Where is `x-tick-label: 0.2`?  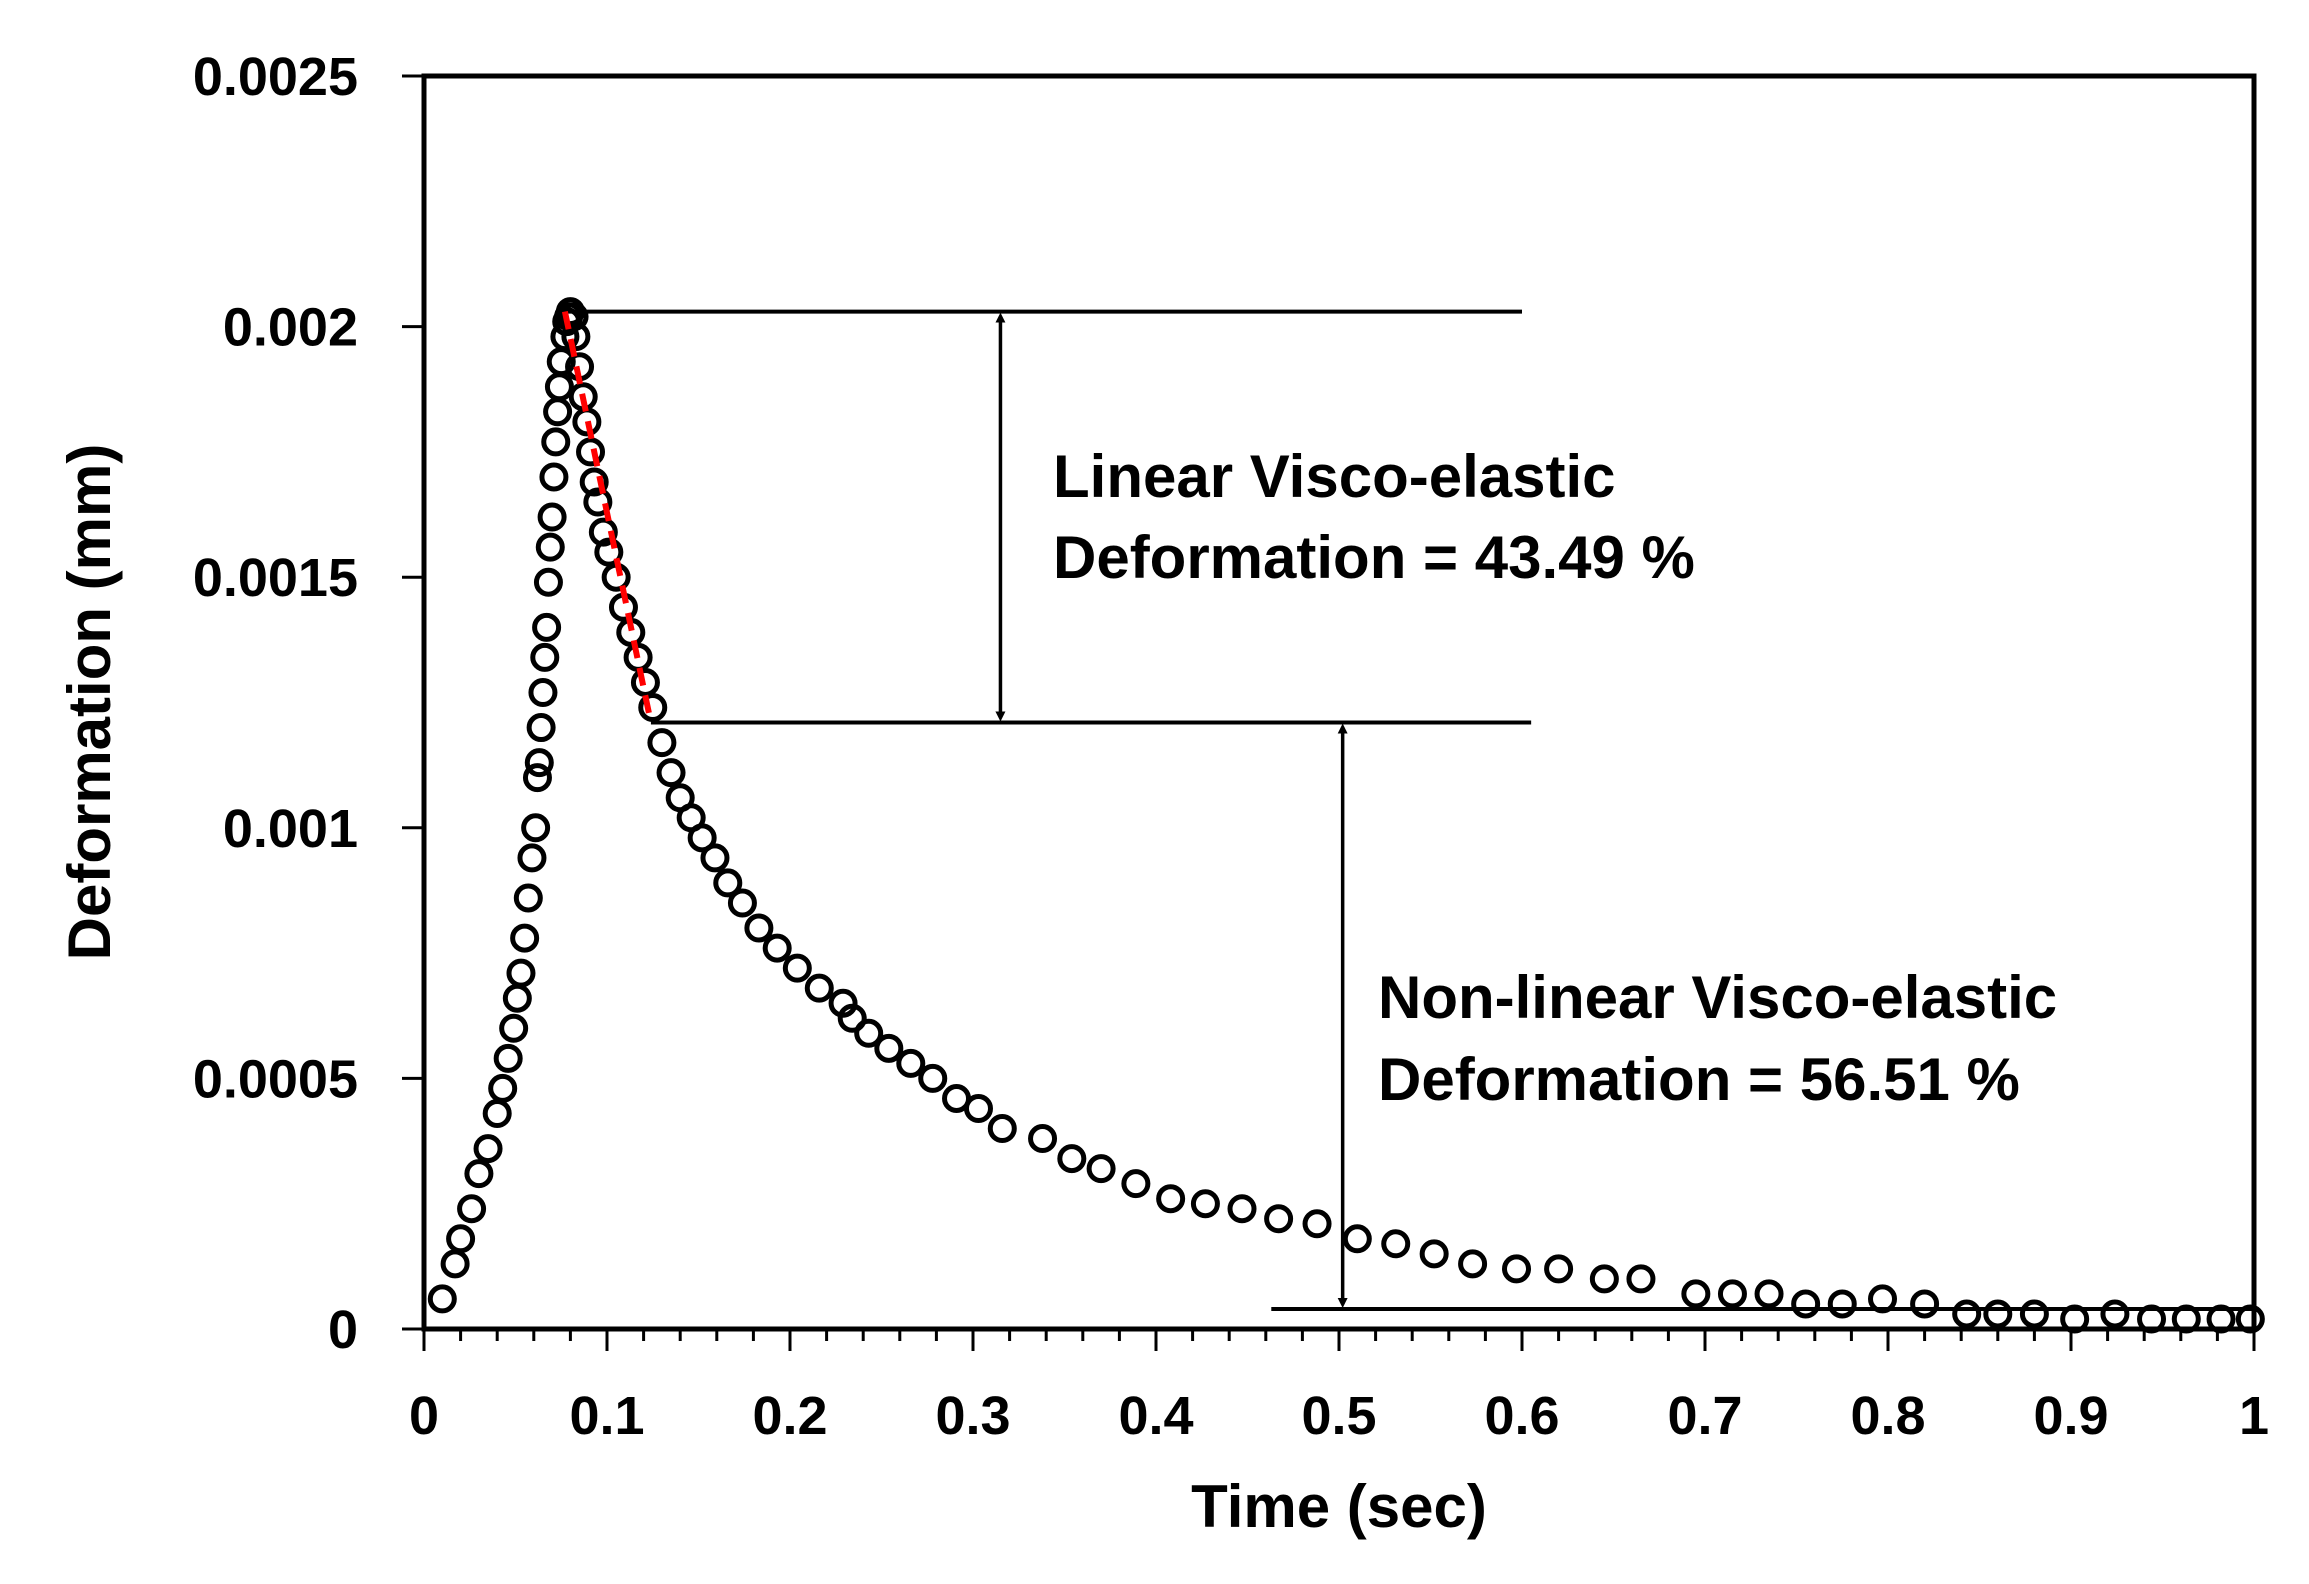 x-tick-label: 0.2 is located at coordinates (789, 1416).